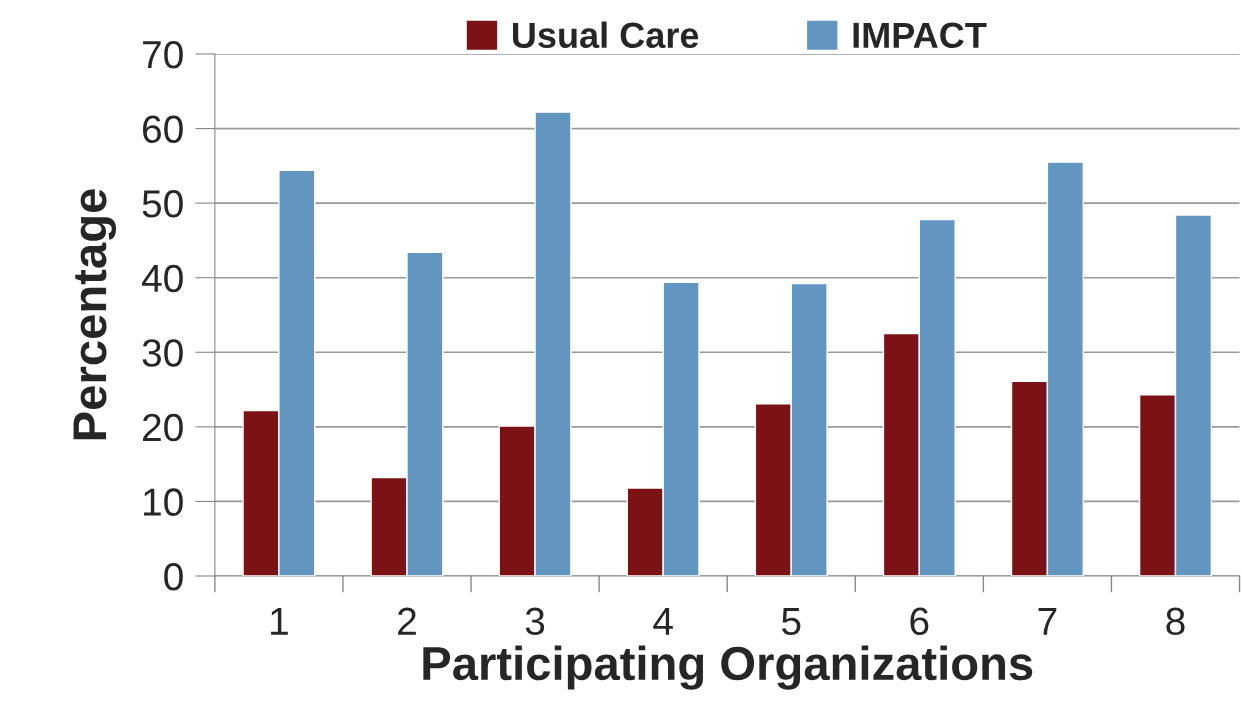 This screenshot has width=1242, height=720. What do you see at coordinates (162, 353) in the screenshot?
I see `y-tick-label: 30` at bounding box center [162, 353].